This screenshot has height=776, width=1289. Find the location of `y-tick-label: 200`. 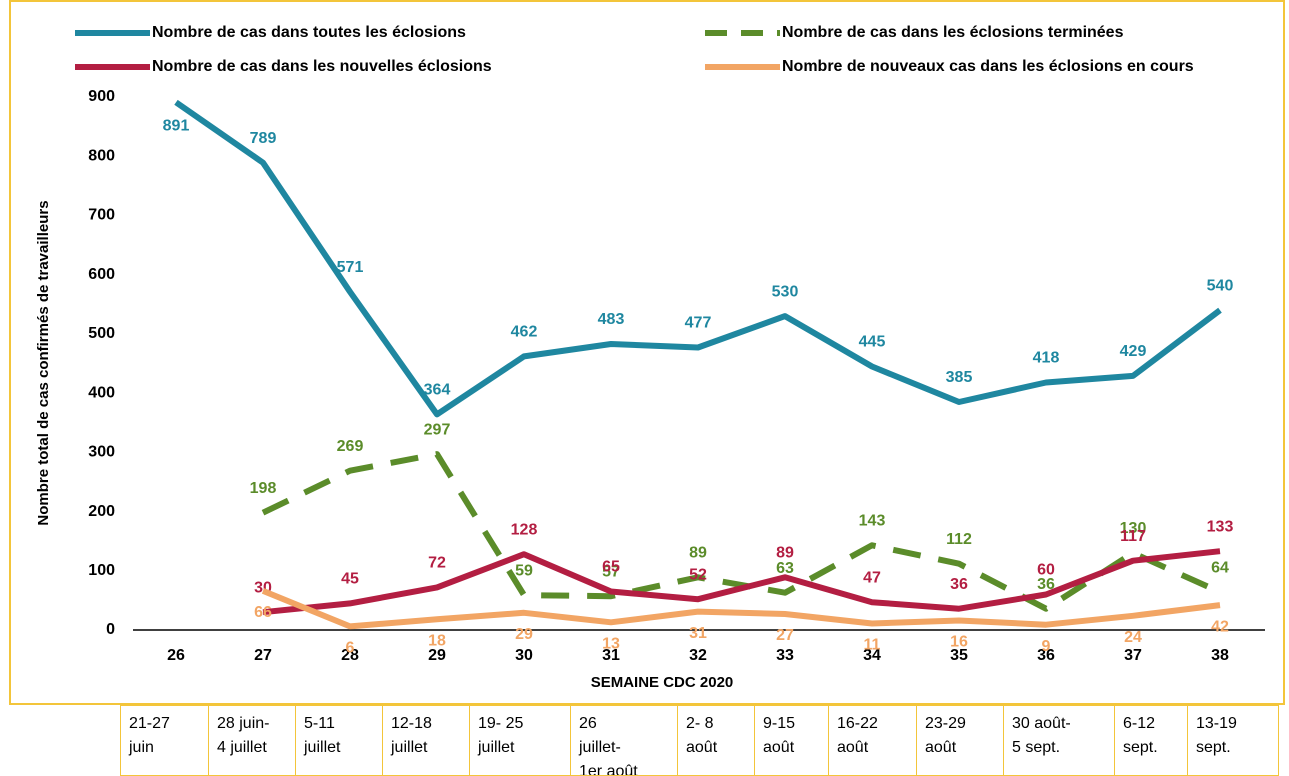

y-tick-label: 200 is located at coordinates (101, 511).